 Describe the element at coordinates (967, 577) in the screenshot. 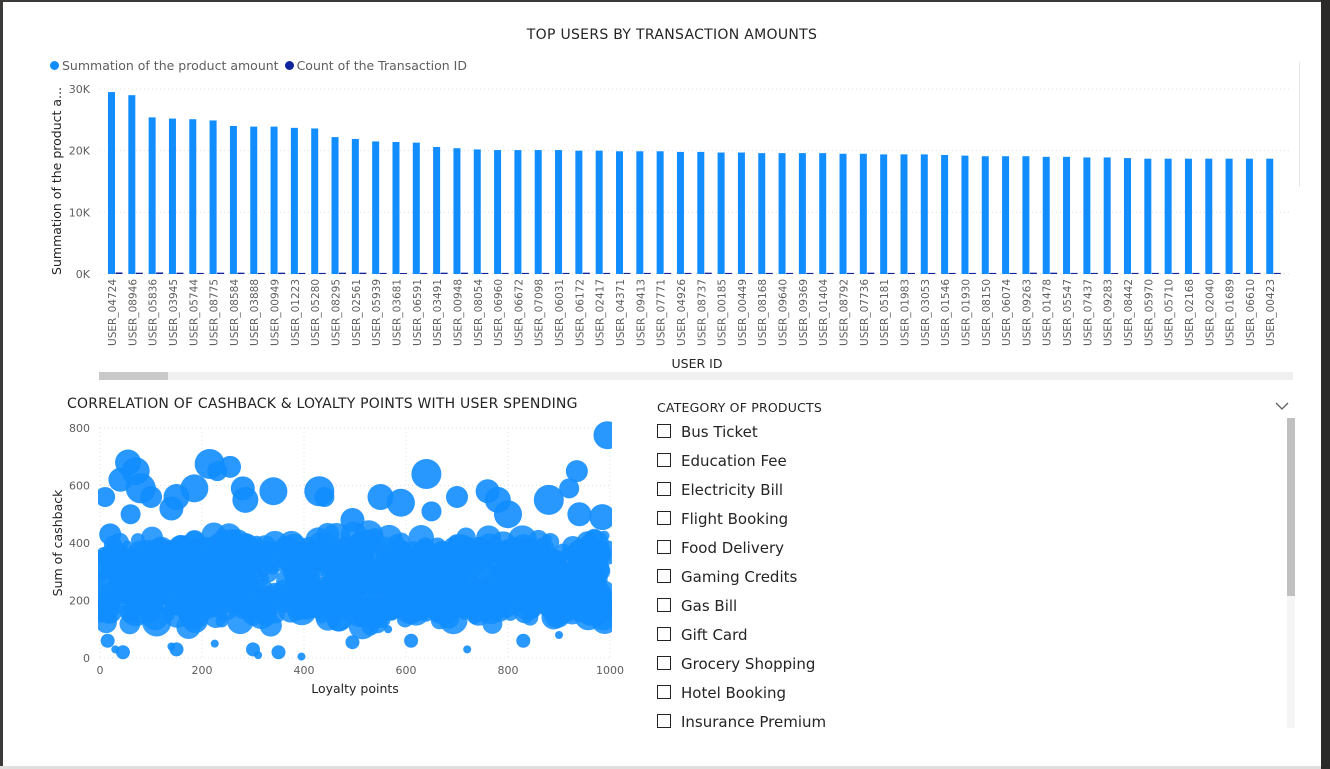

I see `slicer-item: Gaming Credits` at that location.